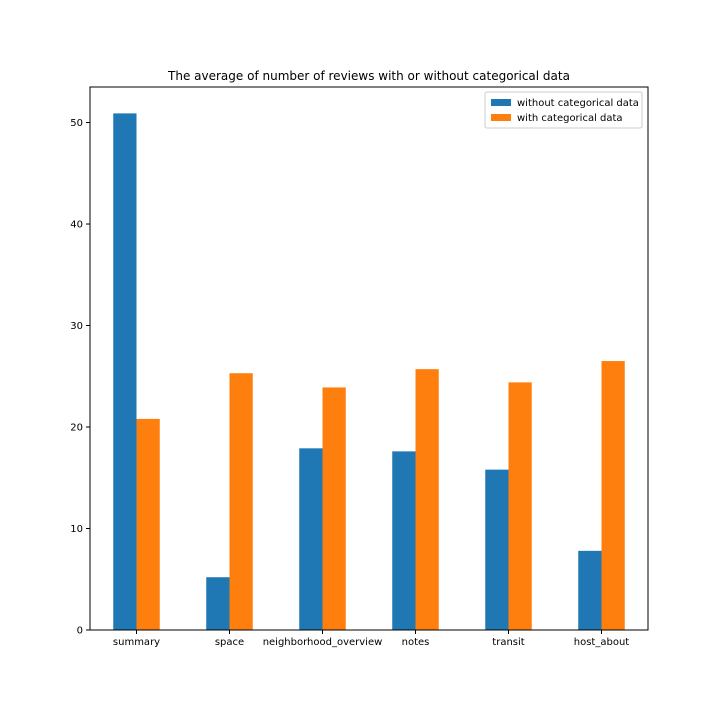 The width and height of the screenshot is (720, 720). I want to click on legend-swatch-without, so click(501, 102).